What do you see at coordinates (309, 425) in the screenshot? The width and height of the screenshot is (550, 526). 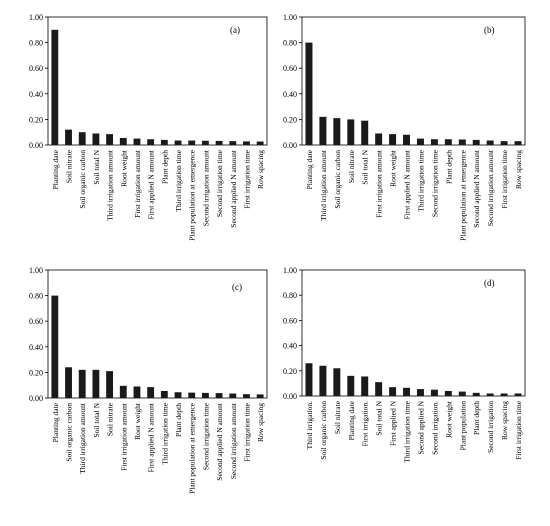 I see `x-tick-label: Third irrigation.` at bounding box center [309, 425].